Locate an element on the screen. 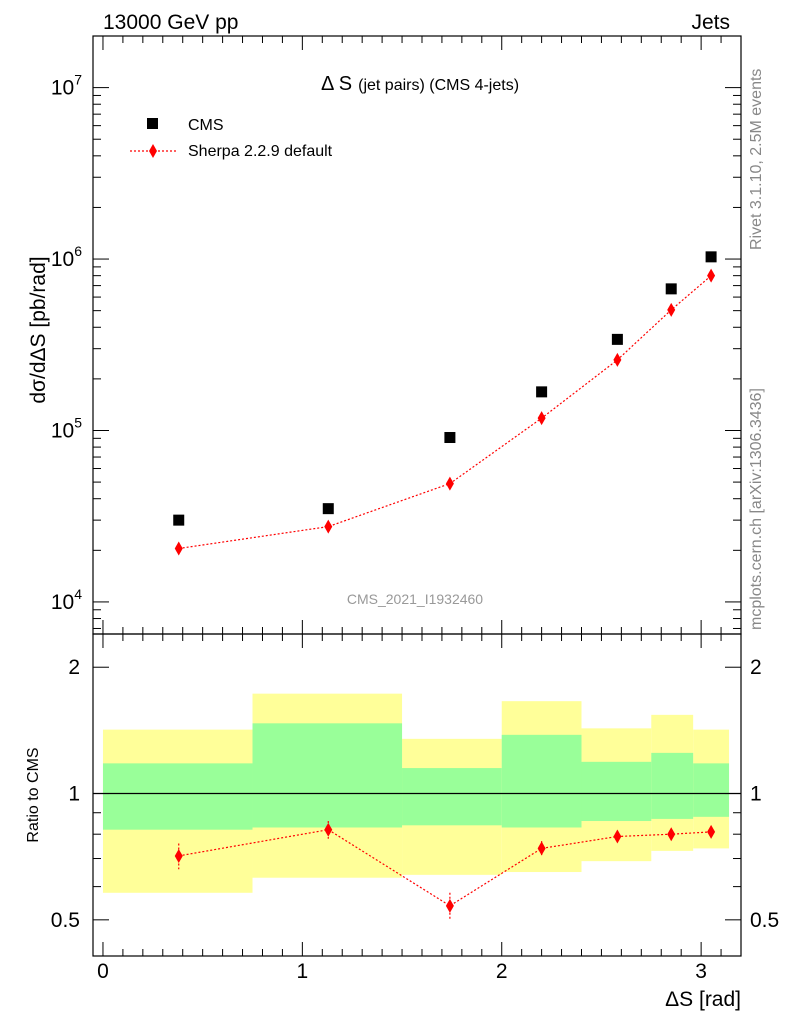 The image size is (786, 1024). ratio-y-tick-label-right: 2 is located at coordinates (756, 667).